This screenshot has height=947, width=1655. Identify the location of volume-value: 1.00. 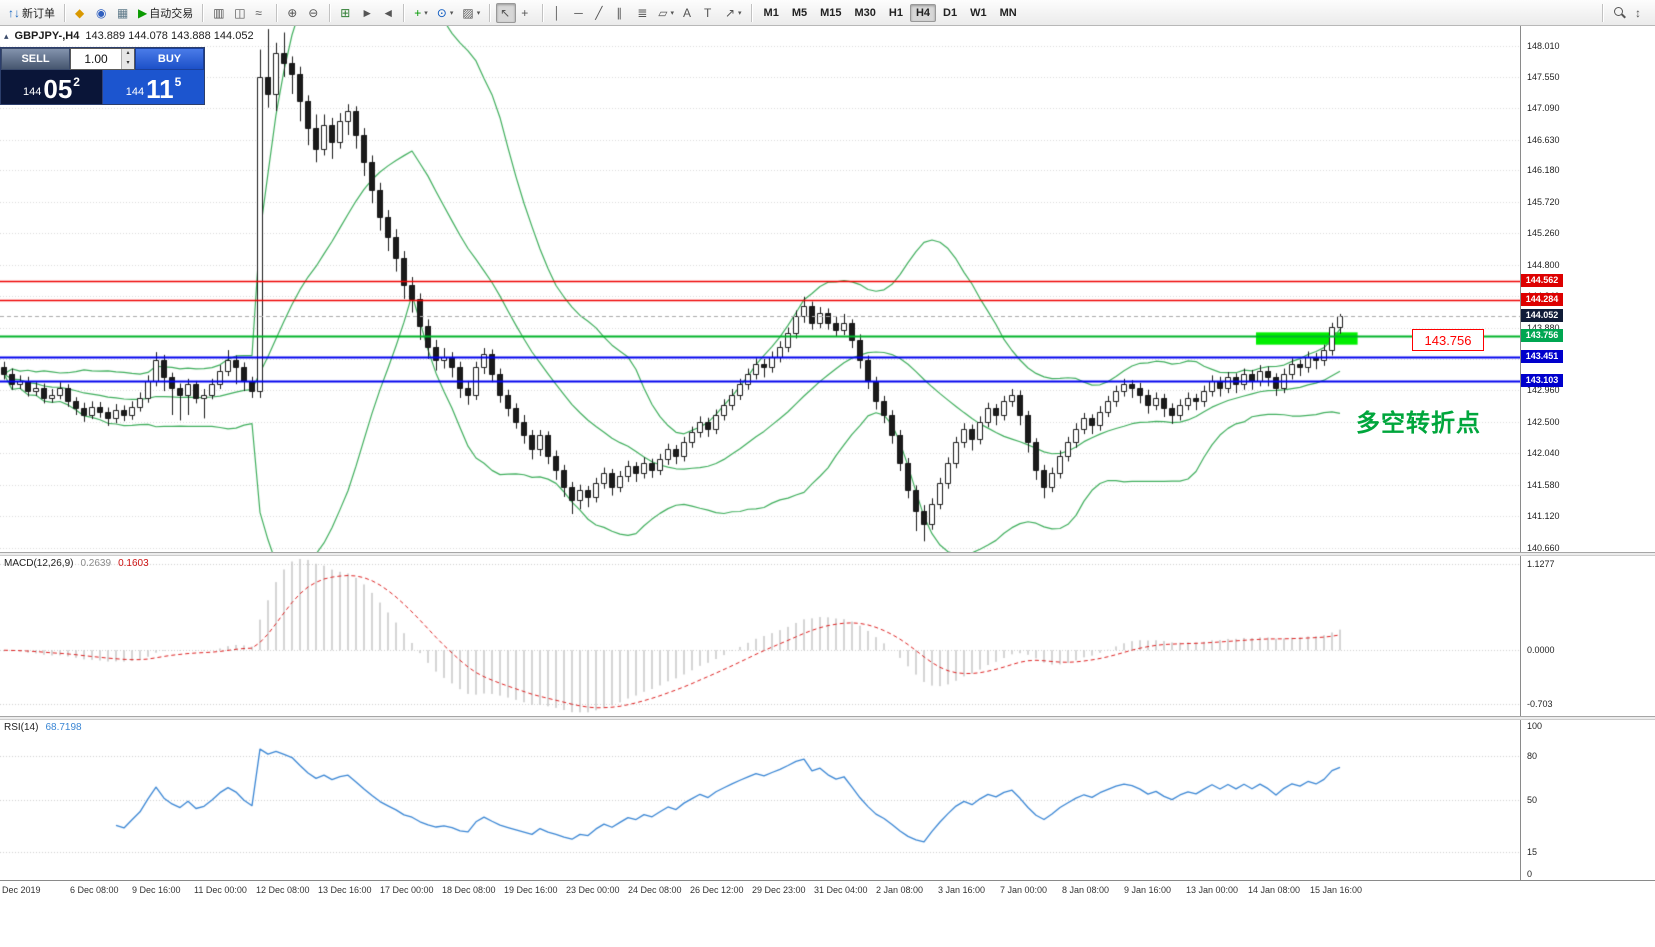
(96, 59).